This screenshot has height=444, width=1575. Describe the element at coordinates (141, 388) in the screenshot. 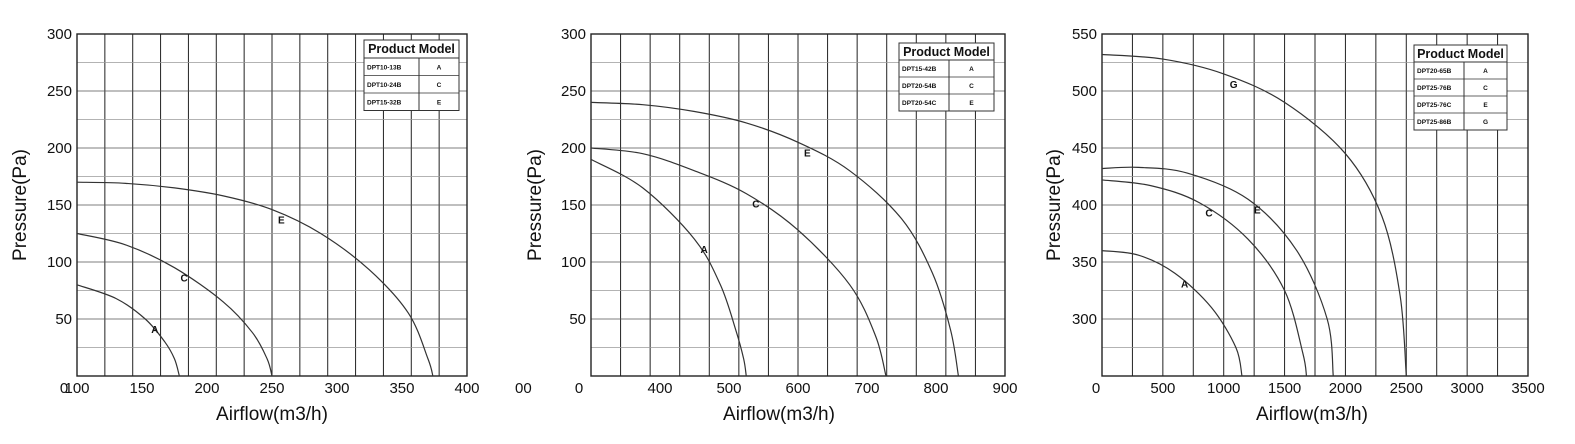

I see `x-tick-label: 150` at that location.